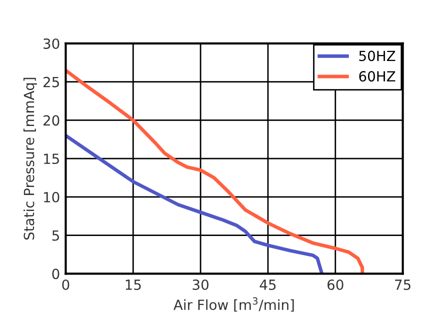 This screenshot has height=322, width=424. Describe the element at coordinates (52, 120) in the screenshot. I see `y-tick-label: 20` at that location.